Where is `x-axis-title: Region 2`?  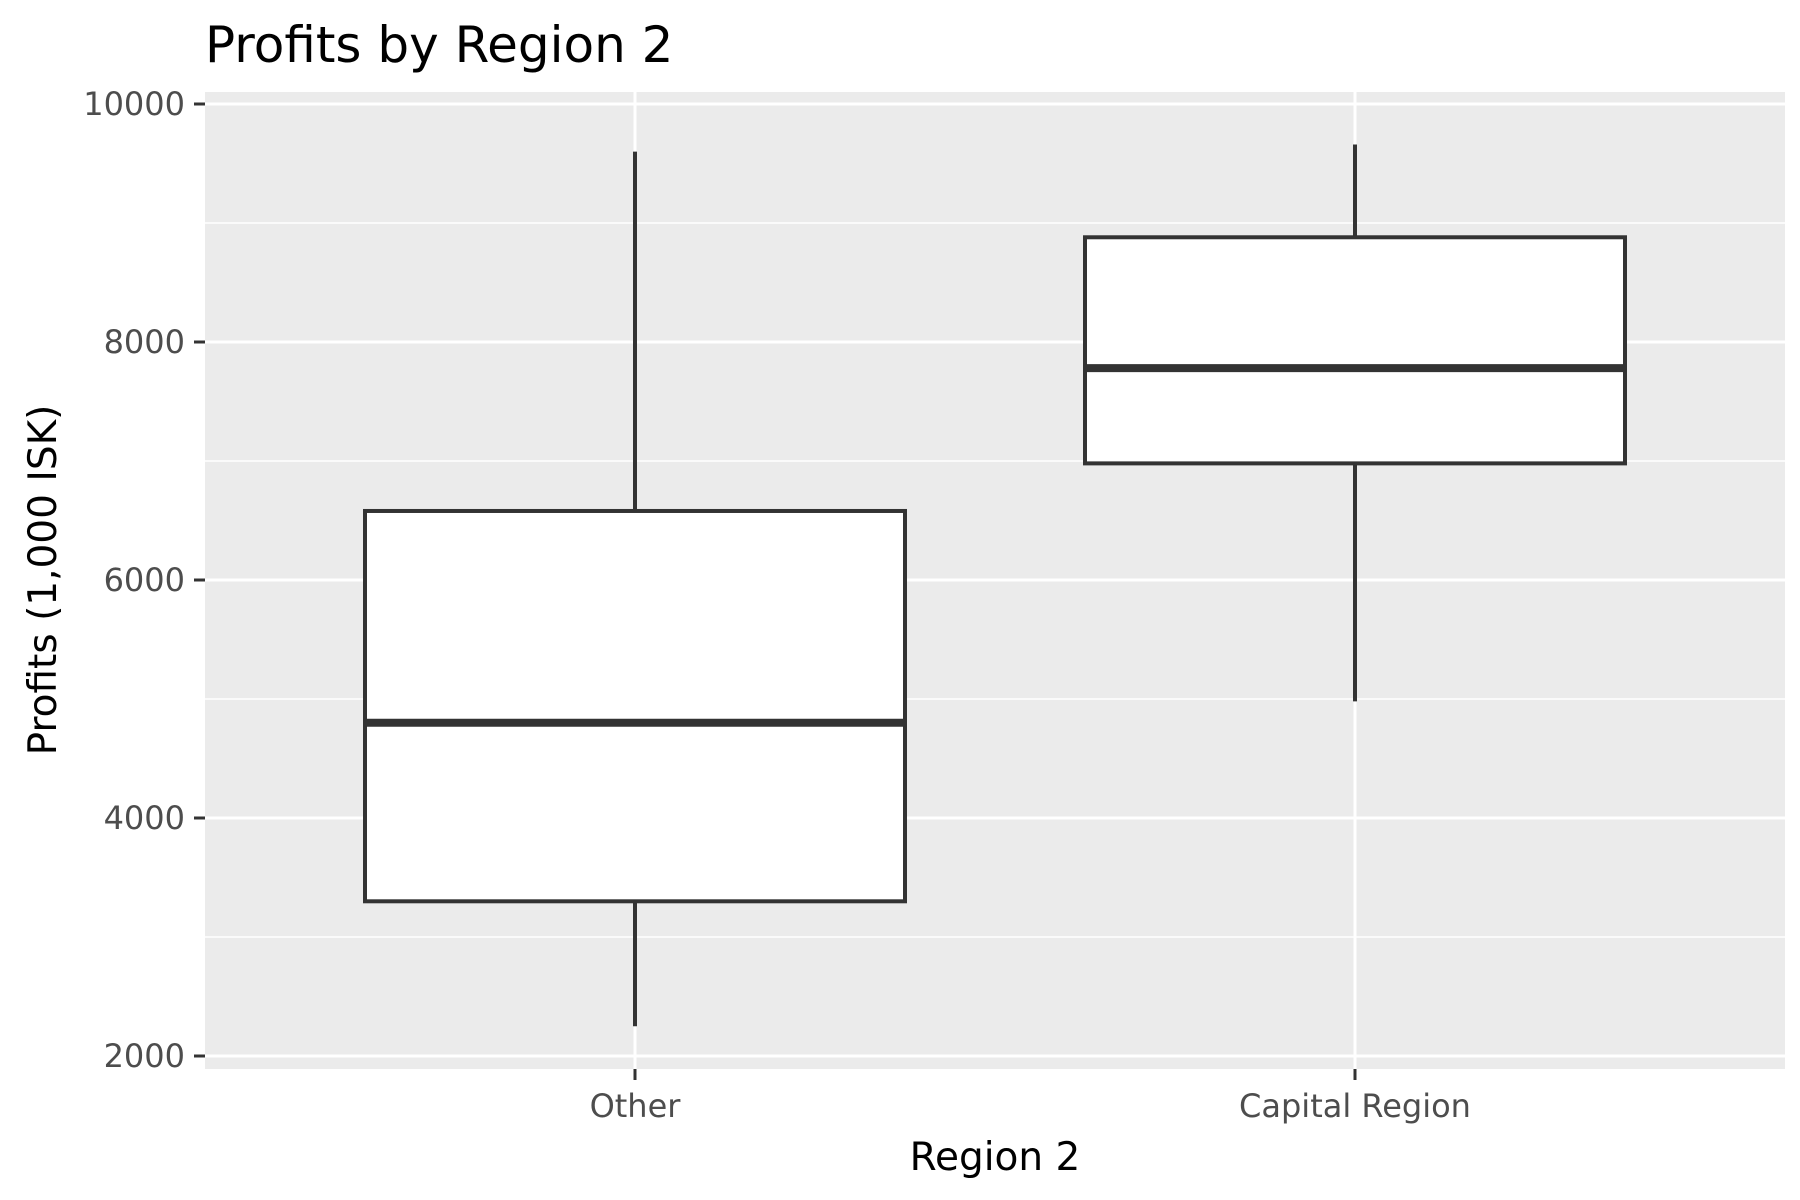 x-axis-title: Region 2 is located at coordinates (995, 1157).